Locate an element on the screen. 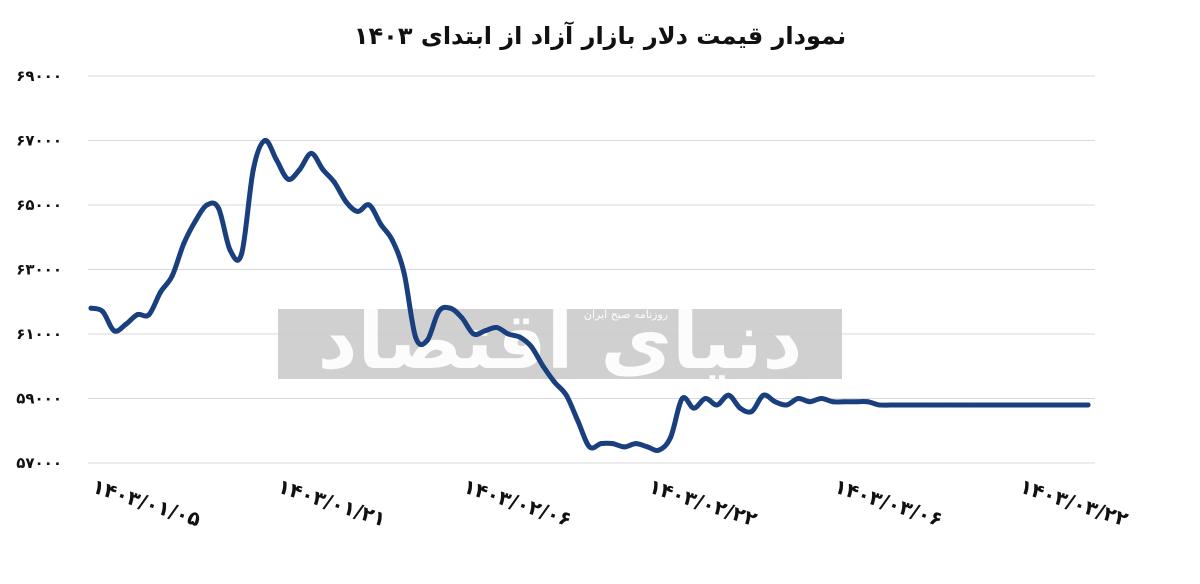 The width and height of the screenshot is (1200, 584). watermark-band is located at coordinates (560, 344).